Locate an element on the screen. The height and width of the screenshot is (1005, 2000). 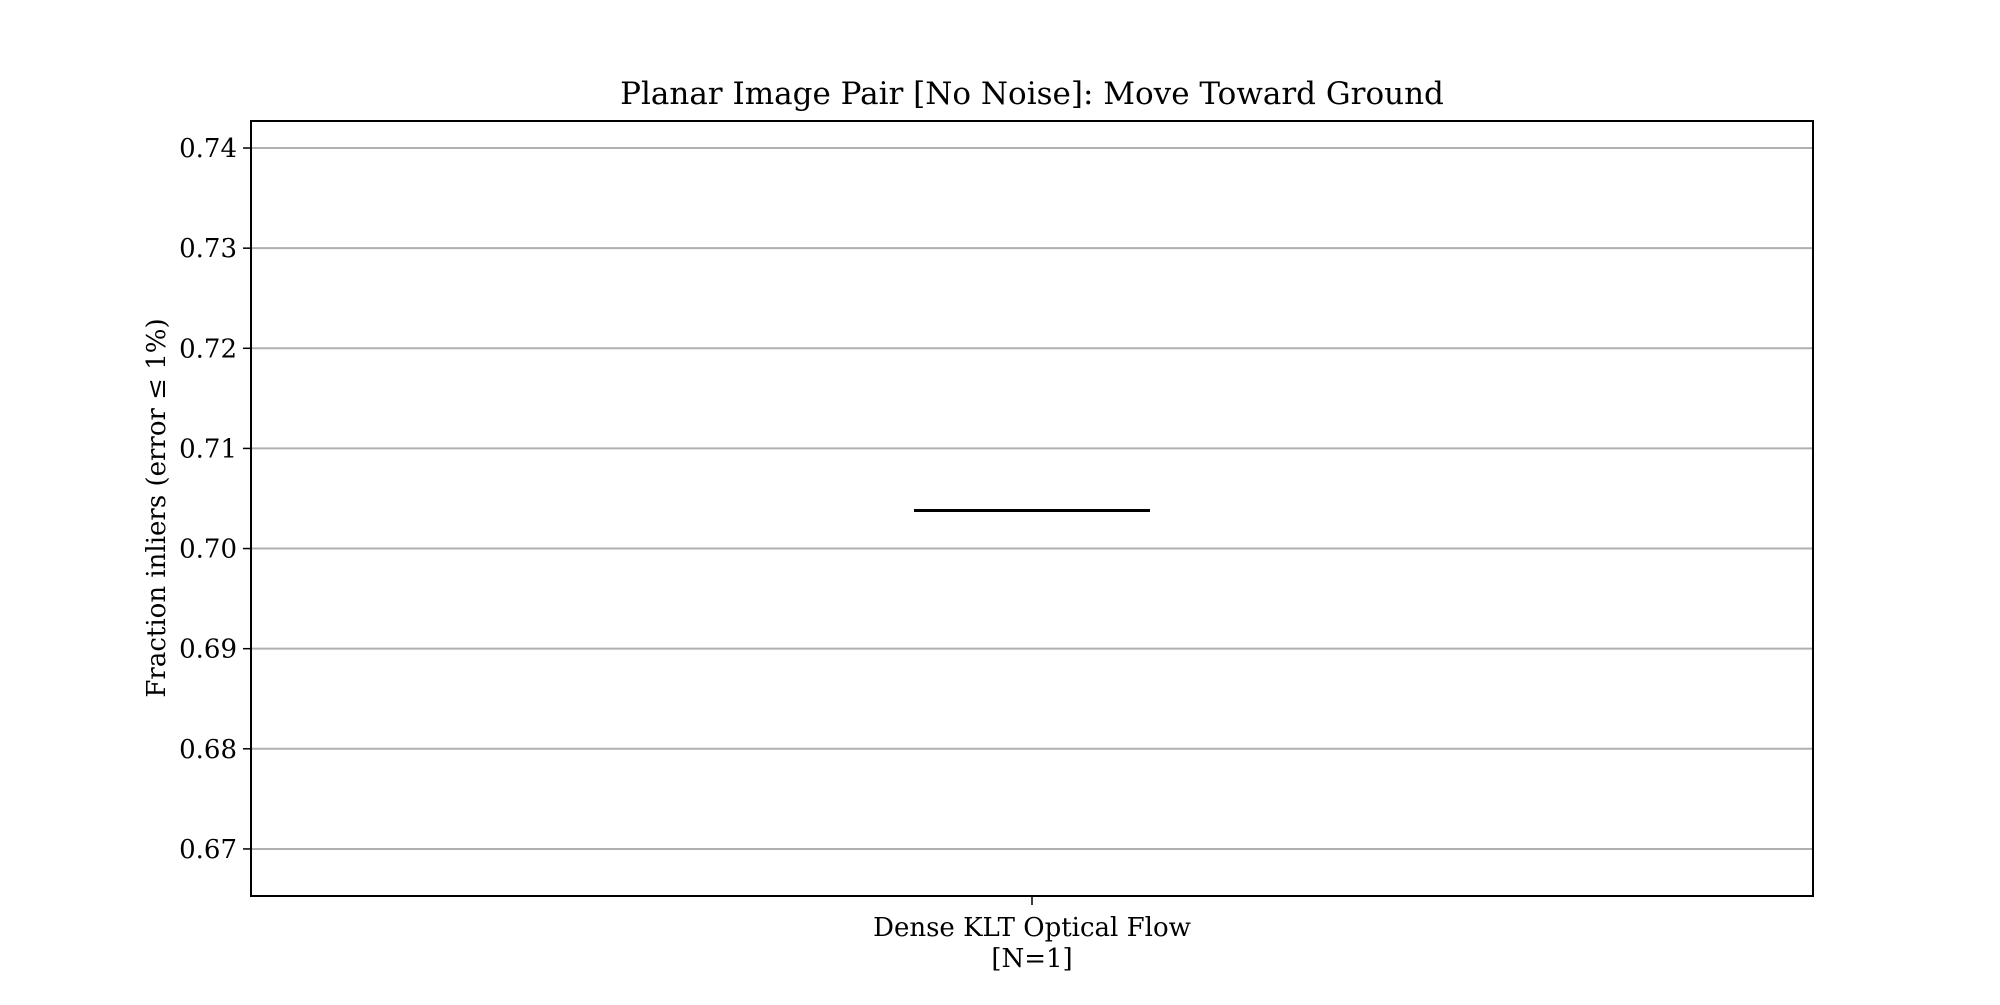
y-tick-label: 0.68 is located at coordinates (208, 750).